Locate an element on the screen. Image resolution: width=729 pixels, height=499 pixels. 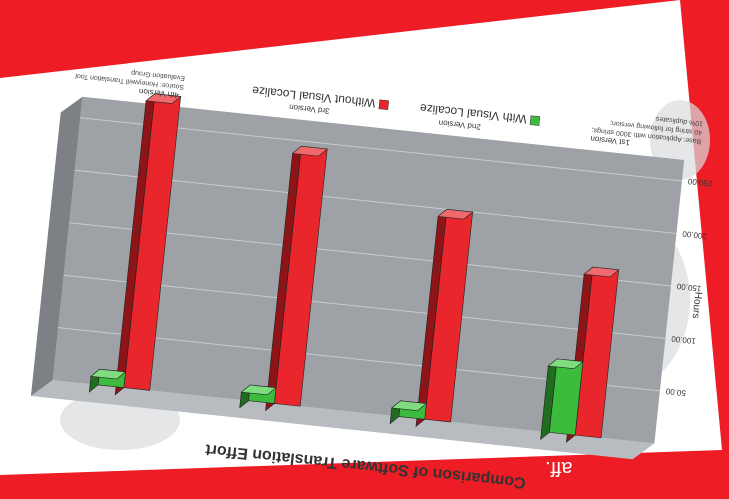
x-tick-label: 3rd Version is located at coordinates (309, 108).